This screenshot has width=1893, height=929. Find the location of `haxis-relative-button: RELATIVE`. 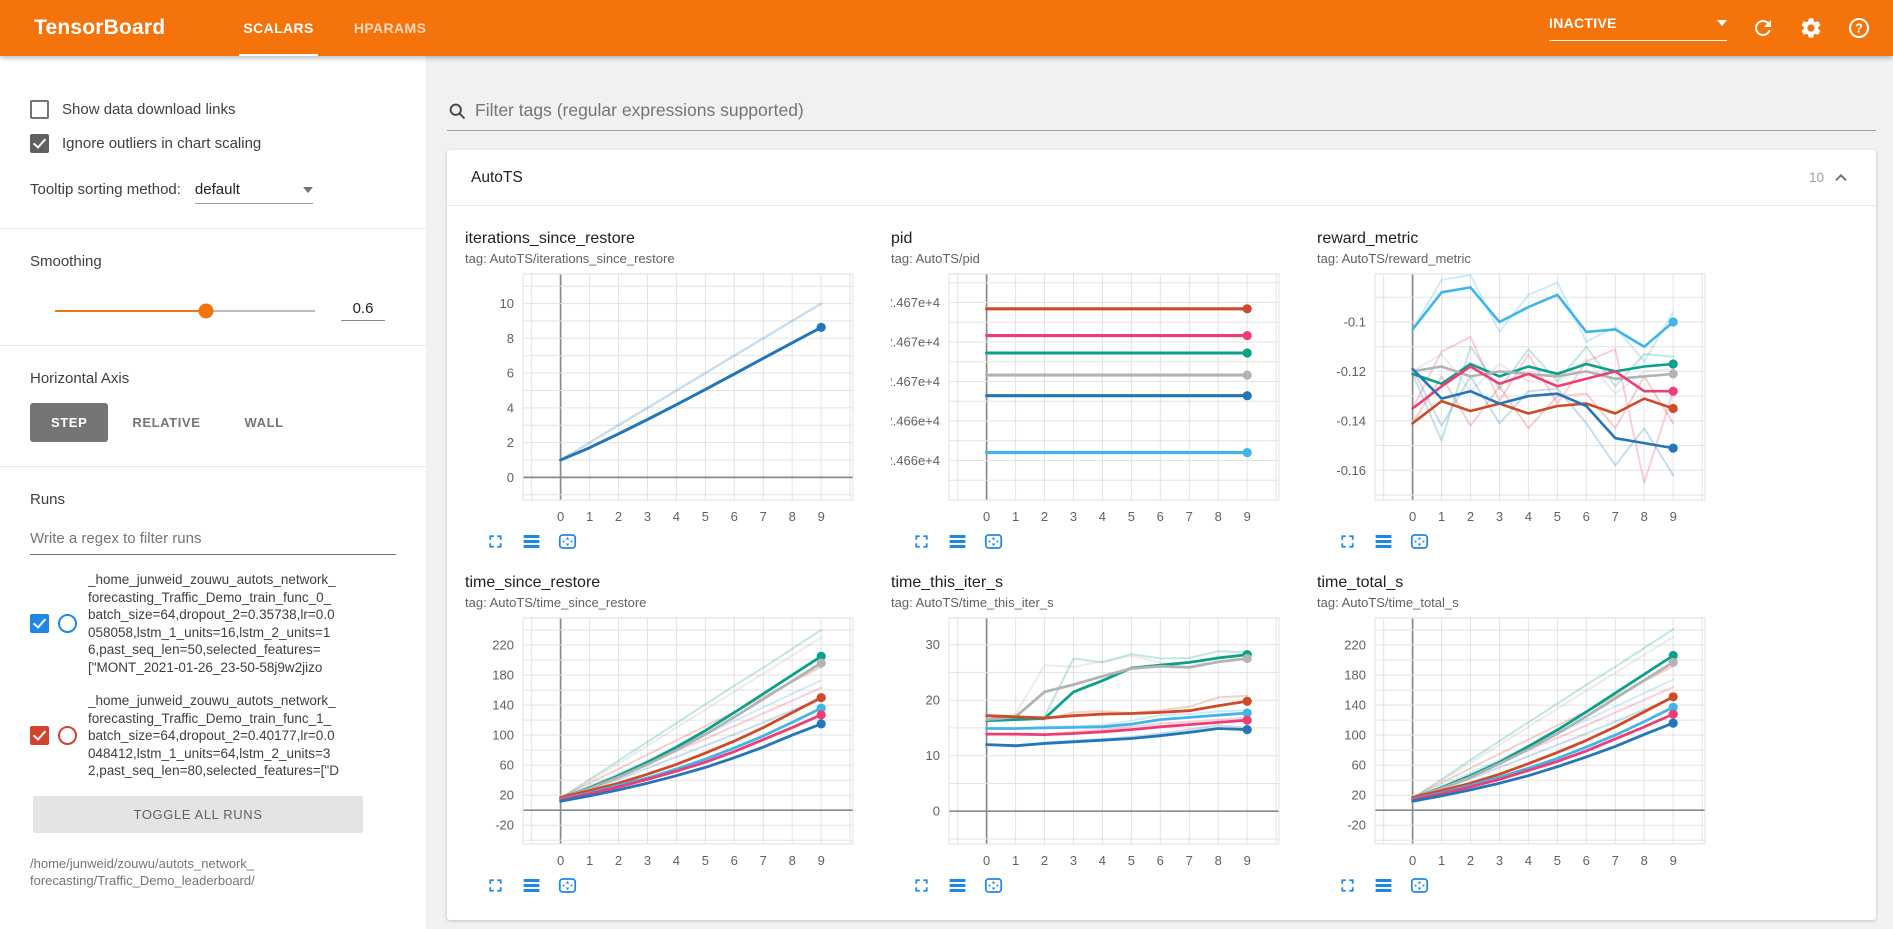

haxis-relative-button: RELATIVE is located at coordinates (166, 422).